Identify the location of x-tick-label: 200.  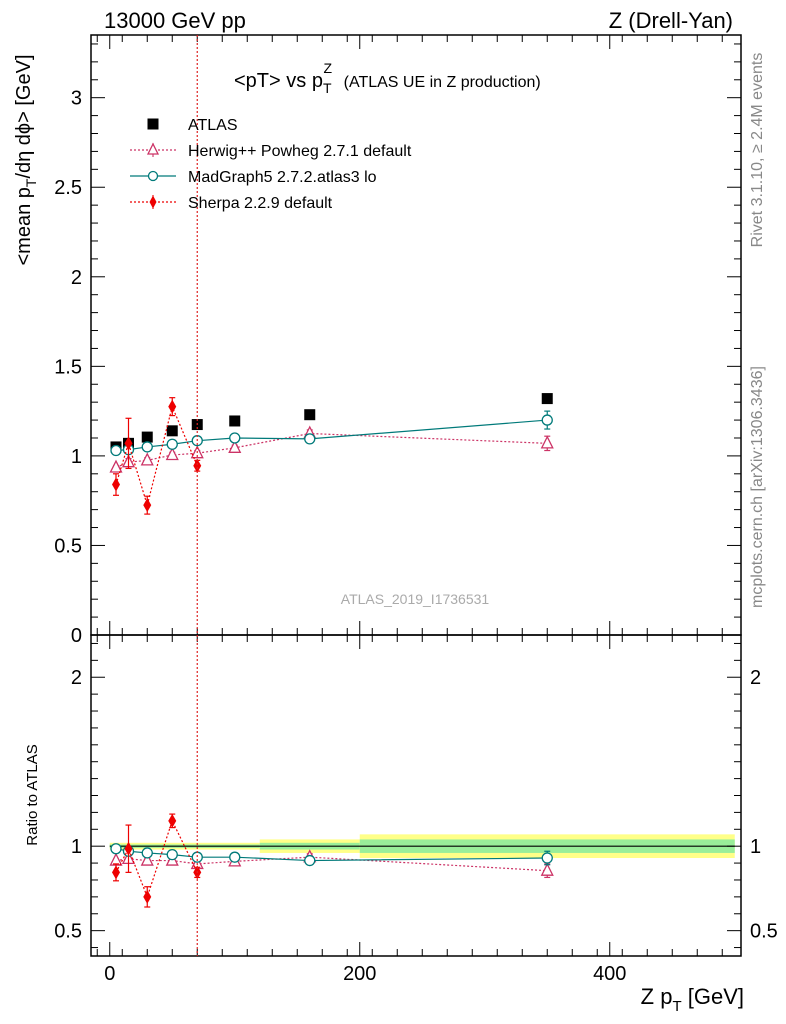
(359, 974).